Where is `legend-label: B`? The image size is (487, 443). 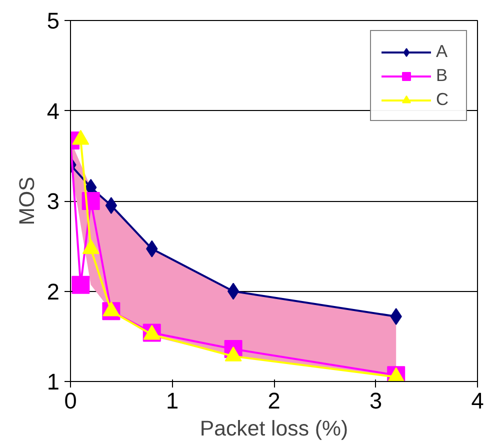
legend-label: B is located at coordinates (442, 75).